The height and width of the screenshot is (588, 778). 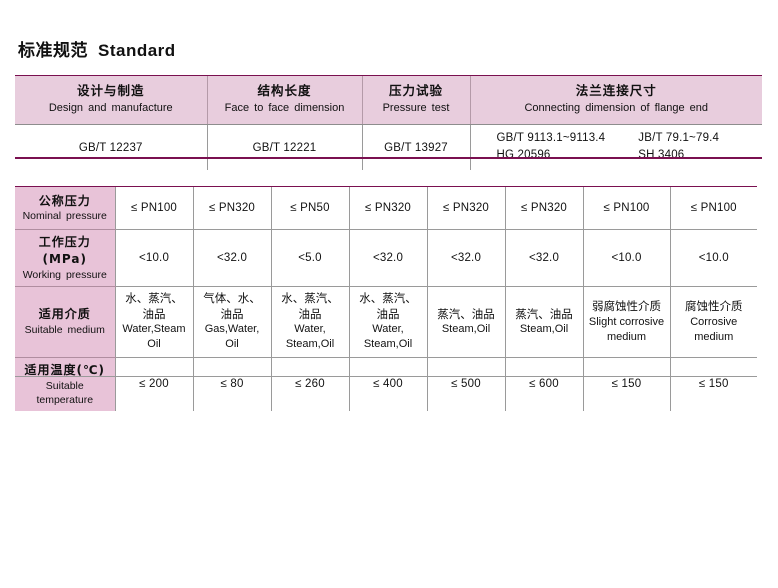 I want to click on cell-zh: 腐蚀性介质, so click(x=714, y=306).